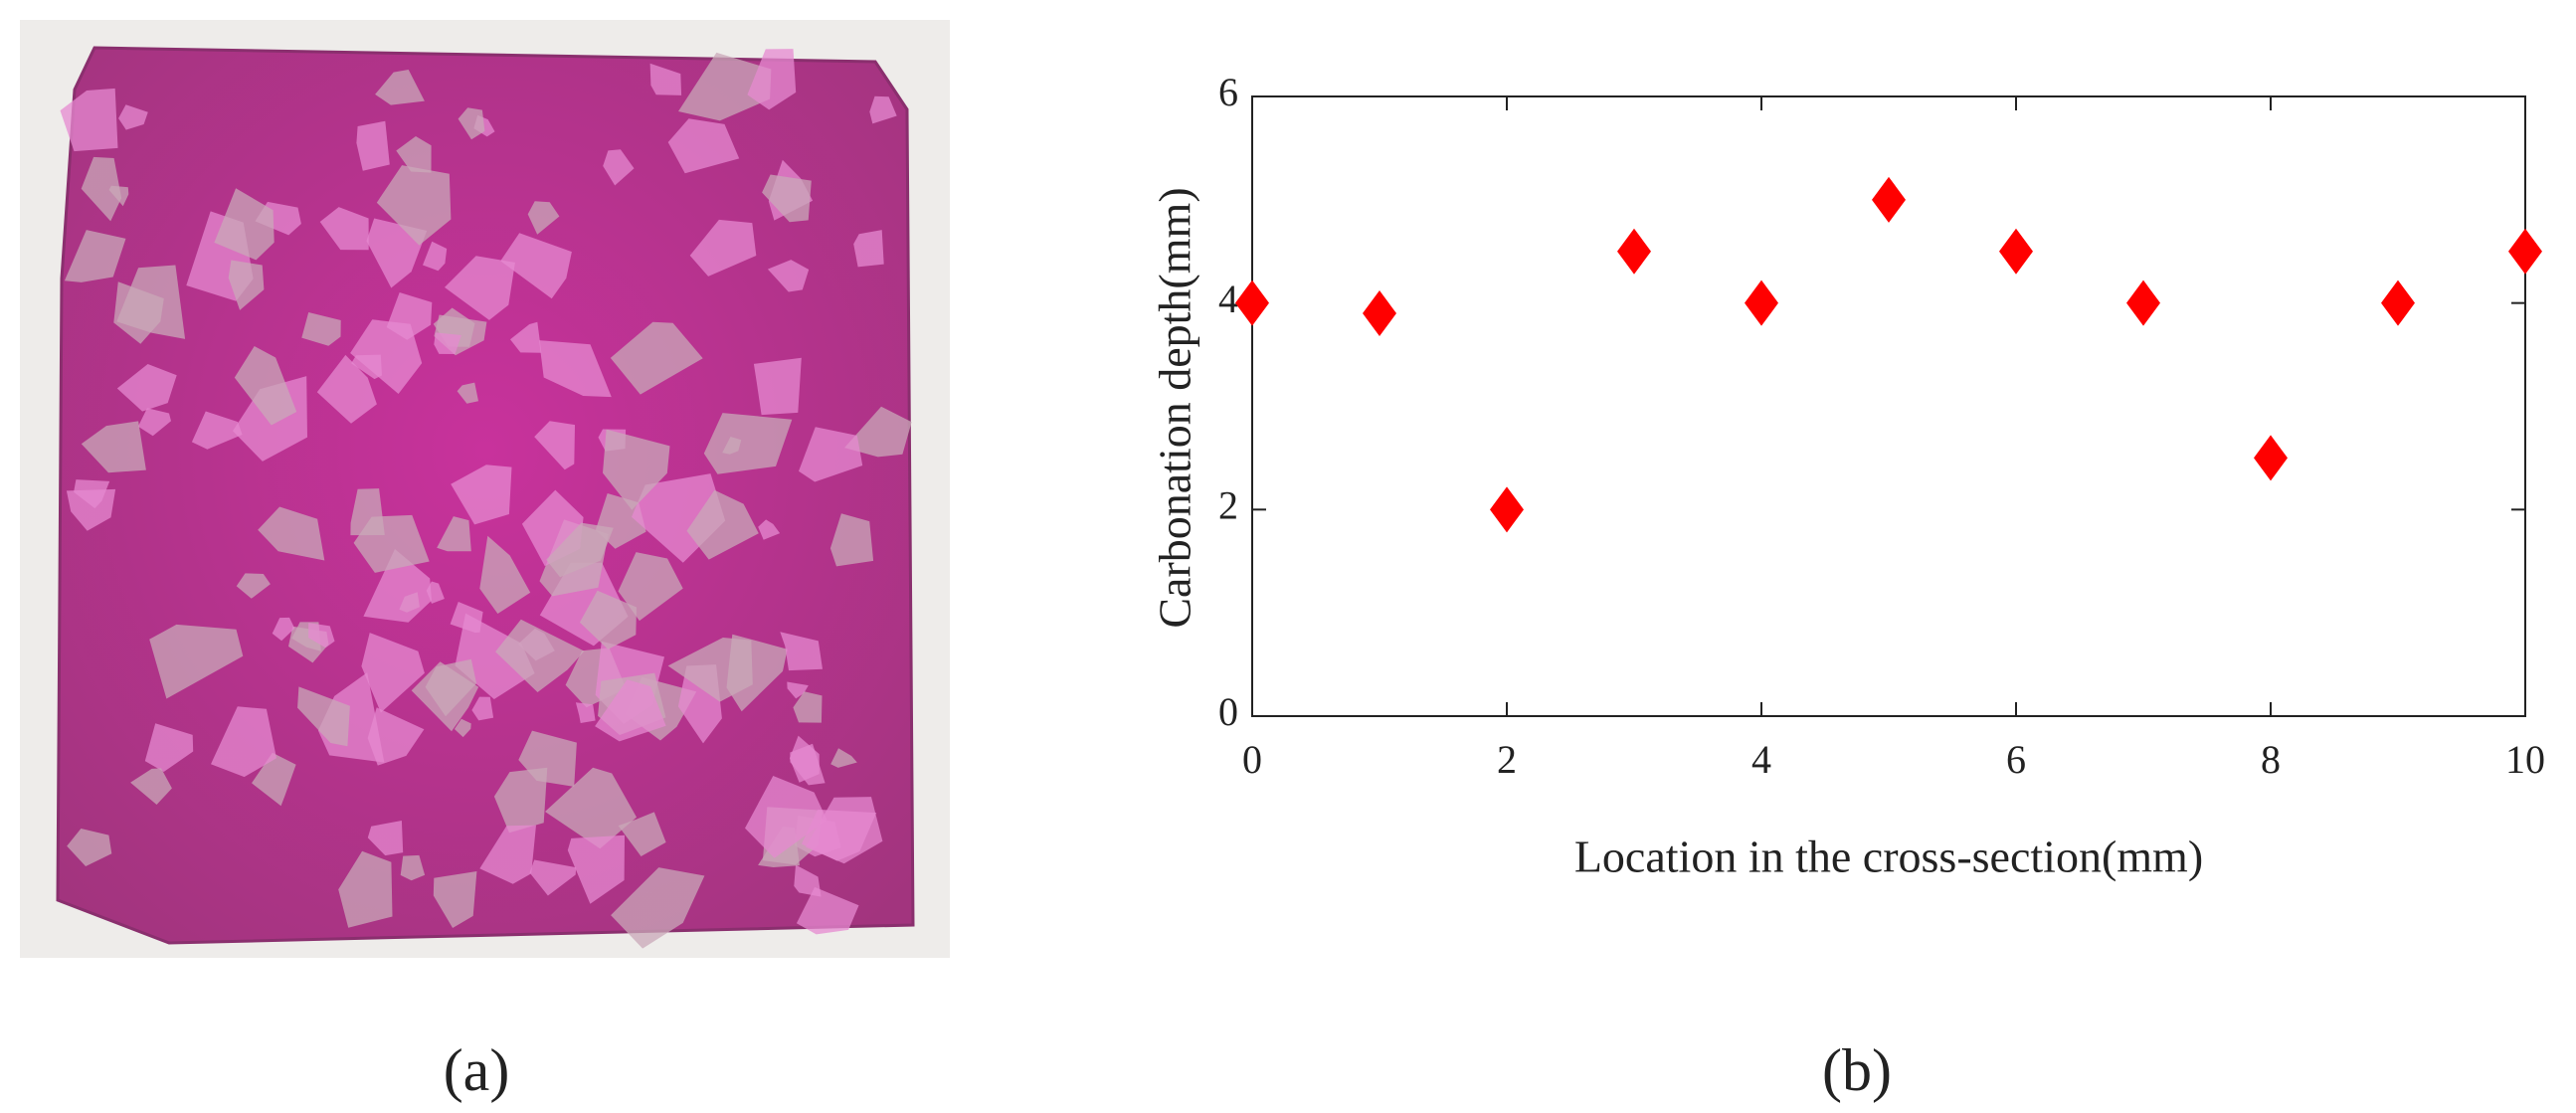  What do you see at coordinates (1507, 759) in the screenshot?
I see `x-tick-label: 2` at bounding box center [1507, 759].